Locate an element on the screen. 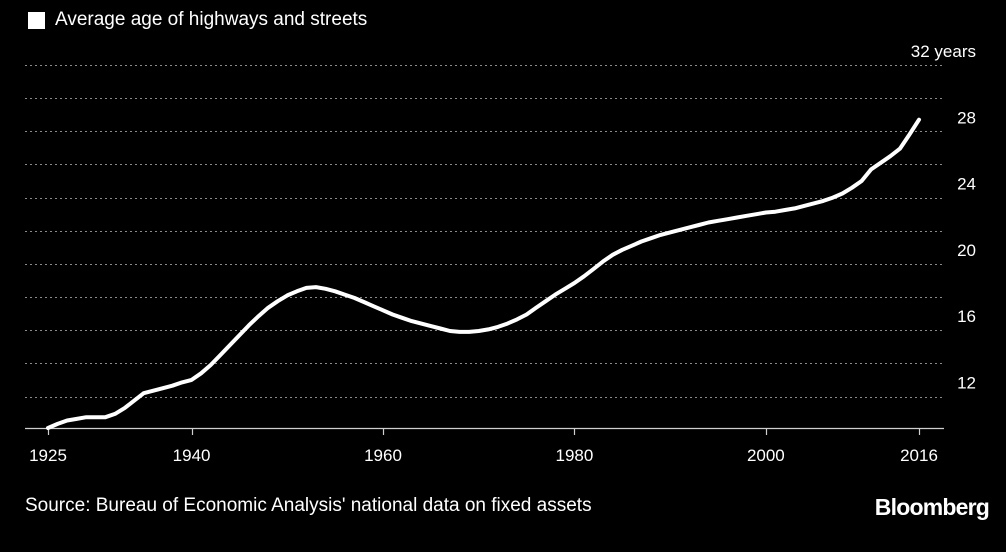 The image size is (1006, 552). legend-swatch is located at coordinates (36, 20).